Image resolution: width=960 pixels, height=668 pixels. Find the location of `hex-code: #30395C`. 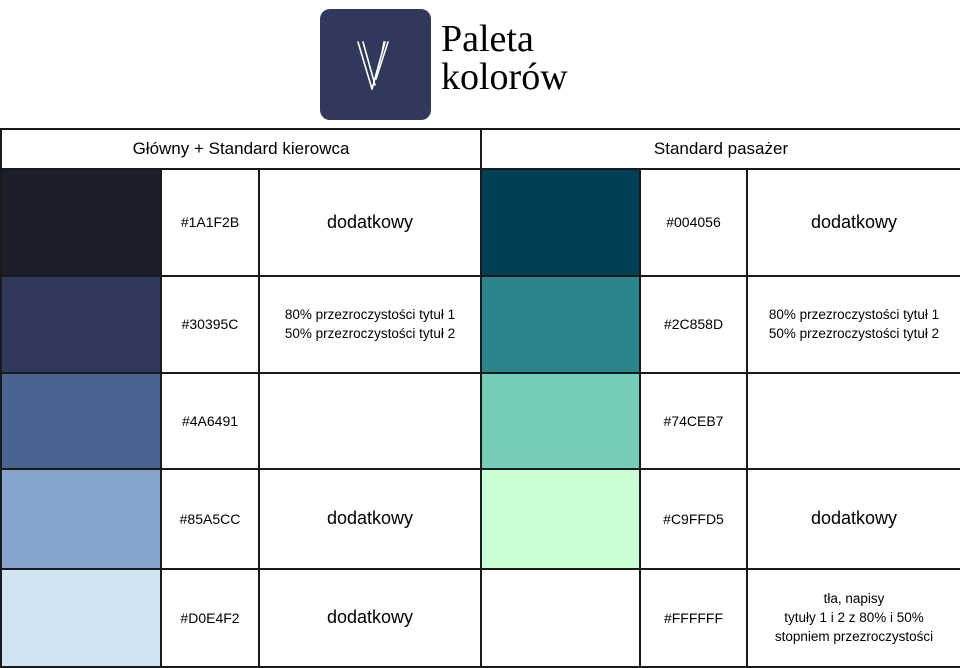

hex-code: #30395C is located at coordinates (210, 324).